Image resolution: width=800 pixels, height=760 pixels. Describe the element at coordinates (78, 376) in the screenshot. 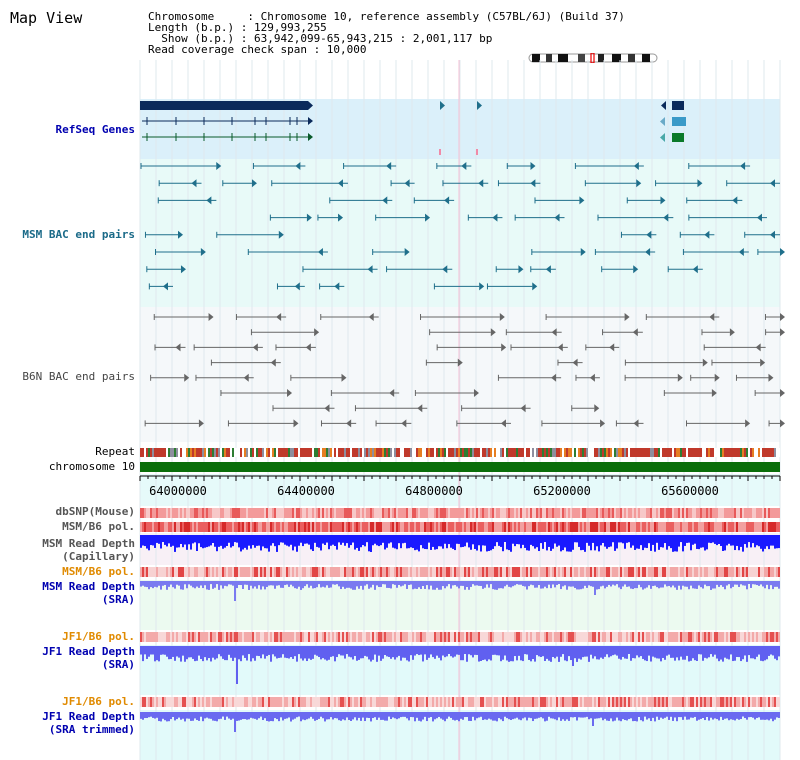

I see `b6n-bac-end-pairs-label: B6N BAC end pairs` at that location.